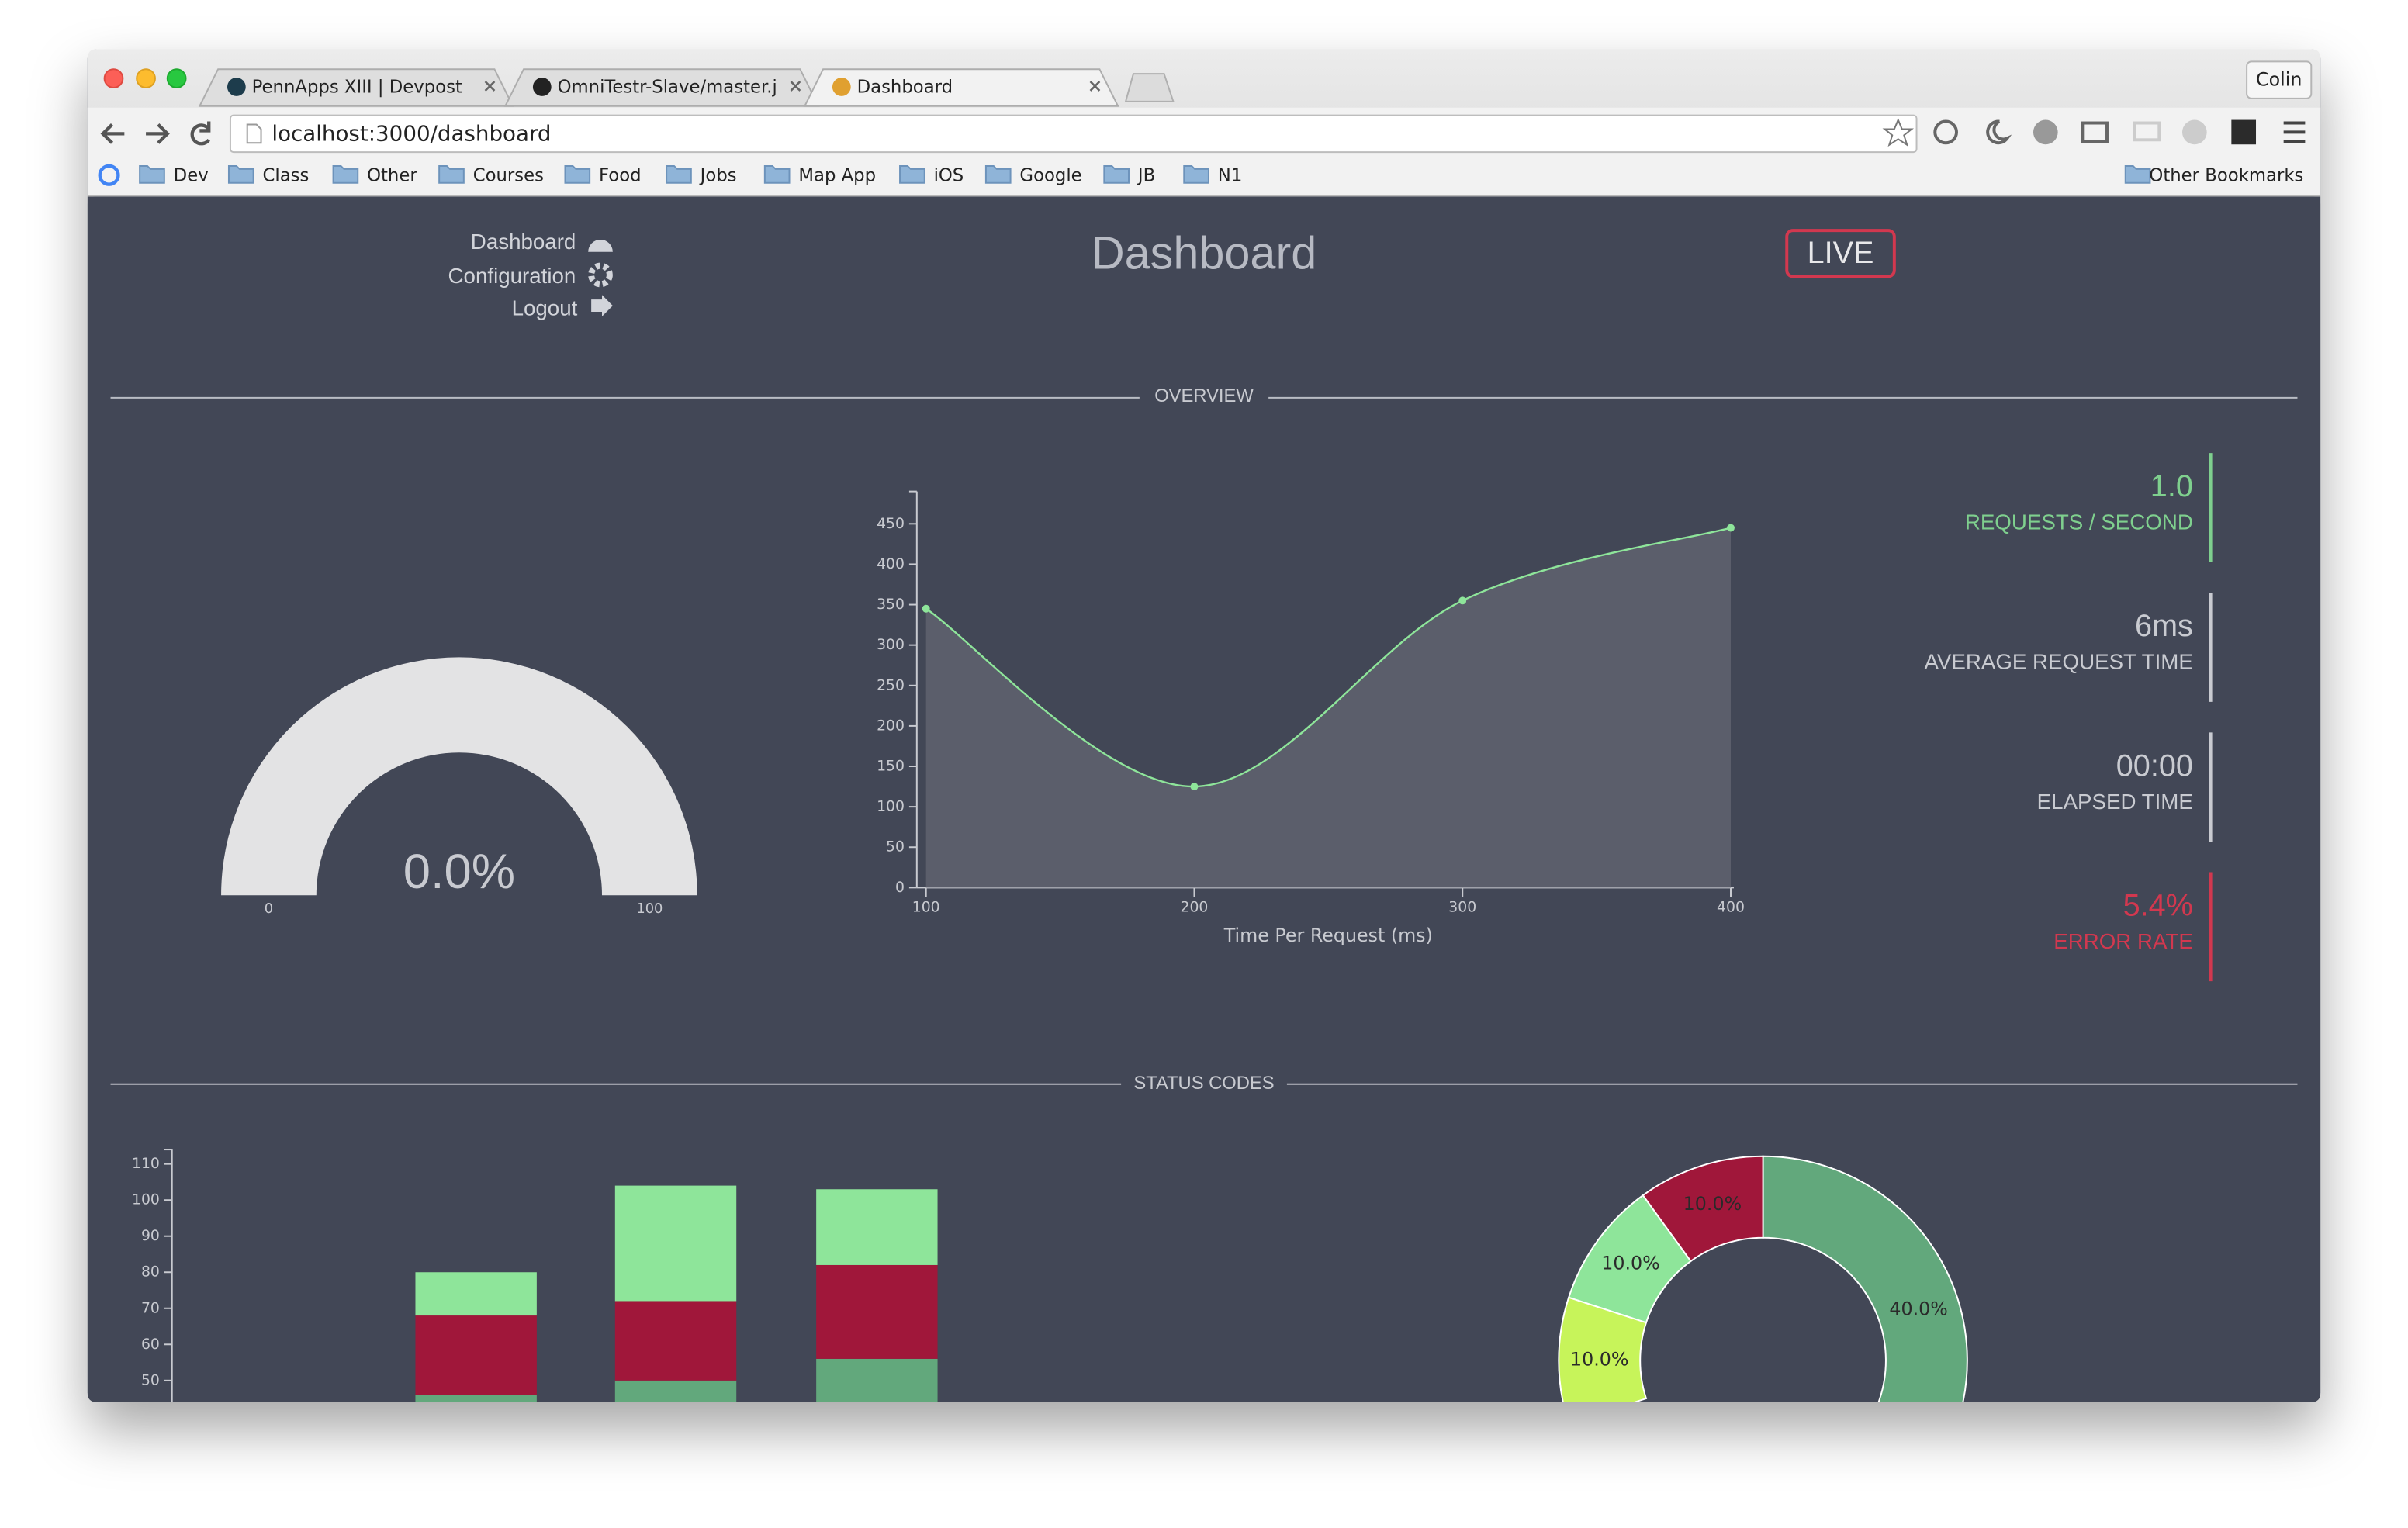 The width and height of the screenshot is (2408, 1528). I want to click on menu-button, so click(2294, 132).